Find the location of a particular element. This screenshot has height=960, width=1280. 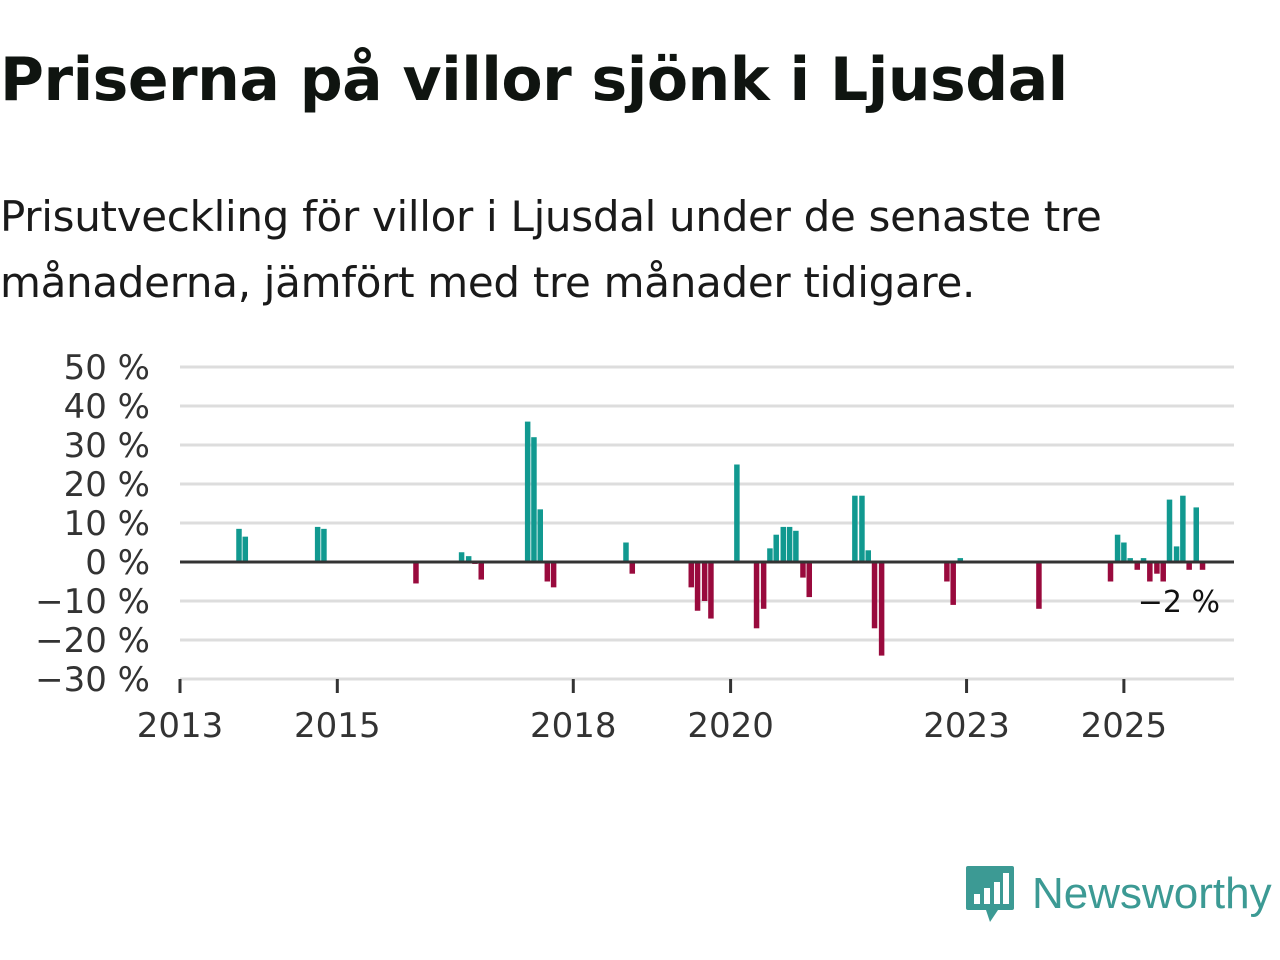

y-axis-ticks: 50 %40 %30 %20 %10 %0 %−10 %−20 %−30 % is located at coordinates (92, 524).